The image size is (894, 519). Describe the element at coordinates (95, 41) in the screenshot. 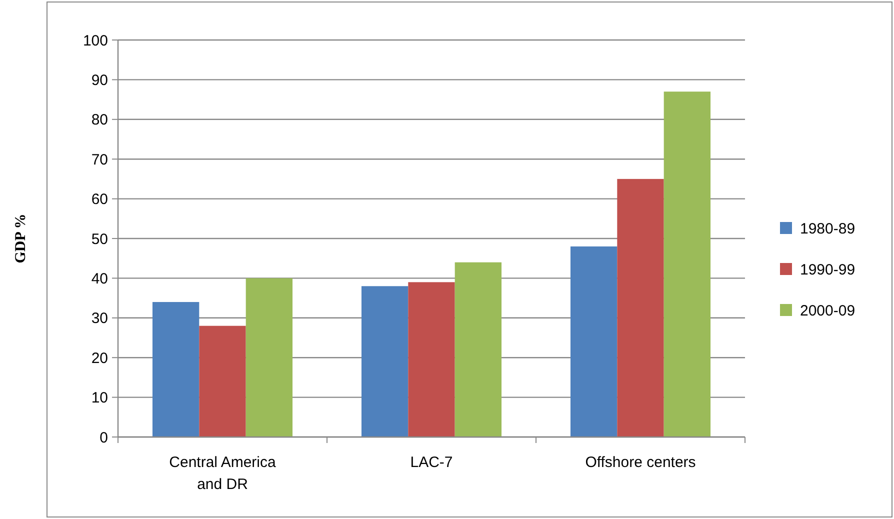

I see `y-tick-label: 100` at that location.